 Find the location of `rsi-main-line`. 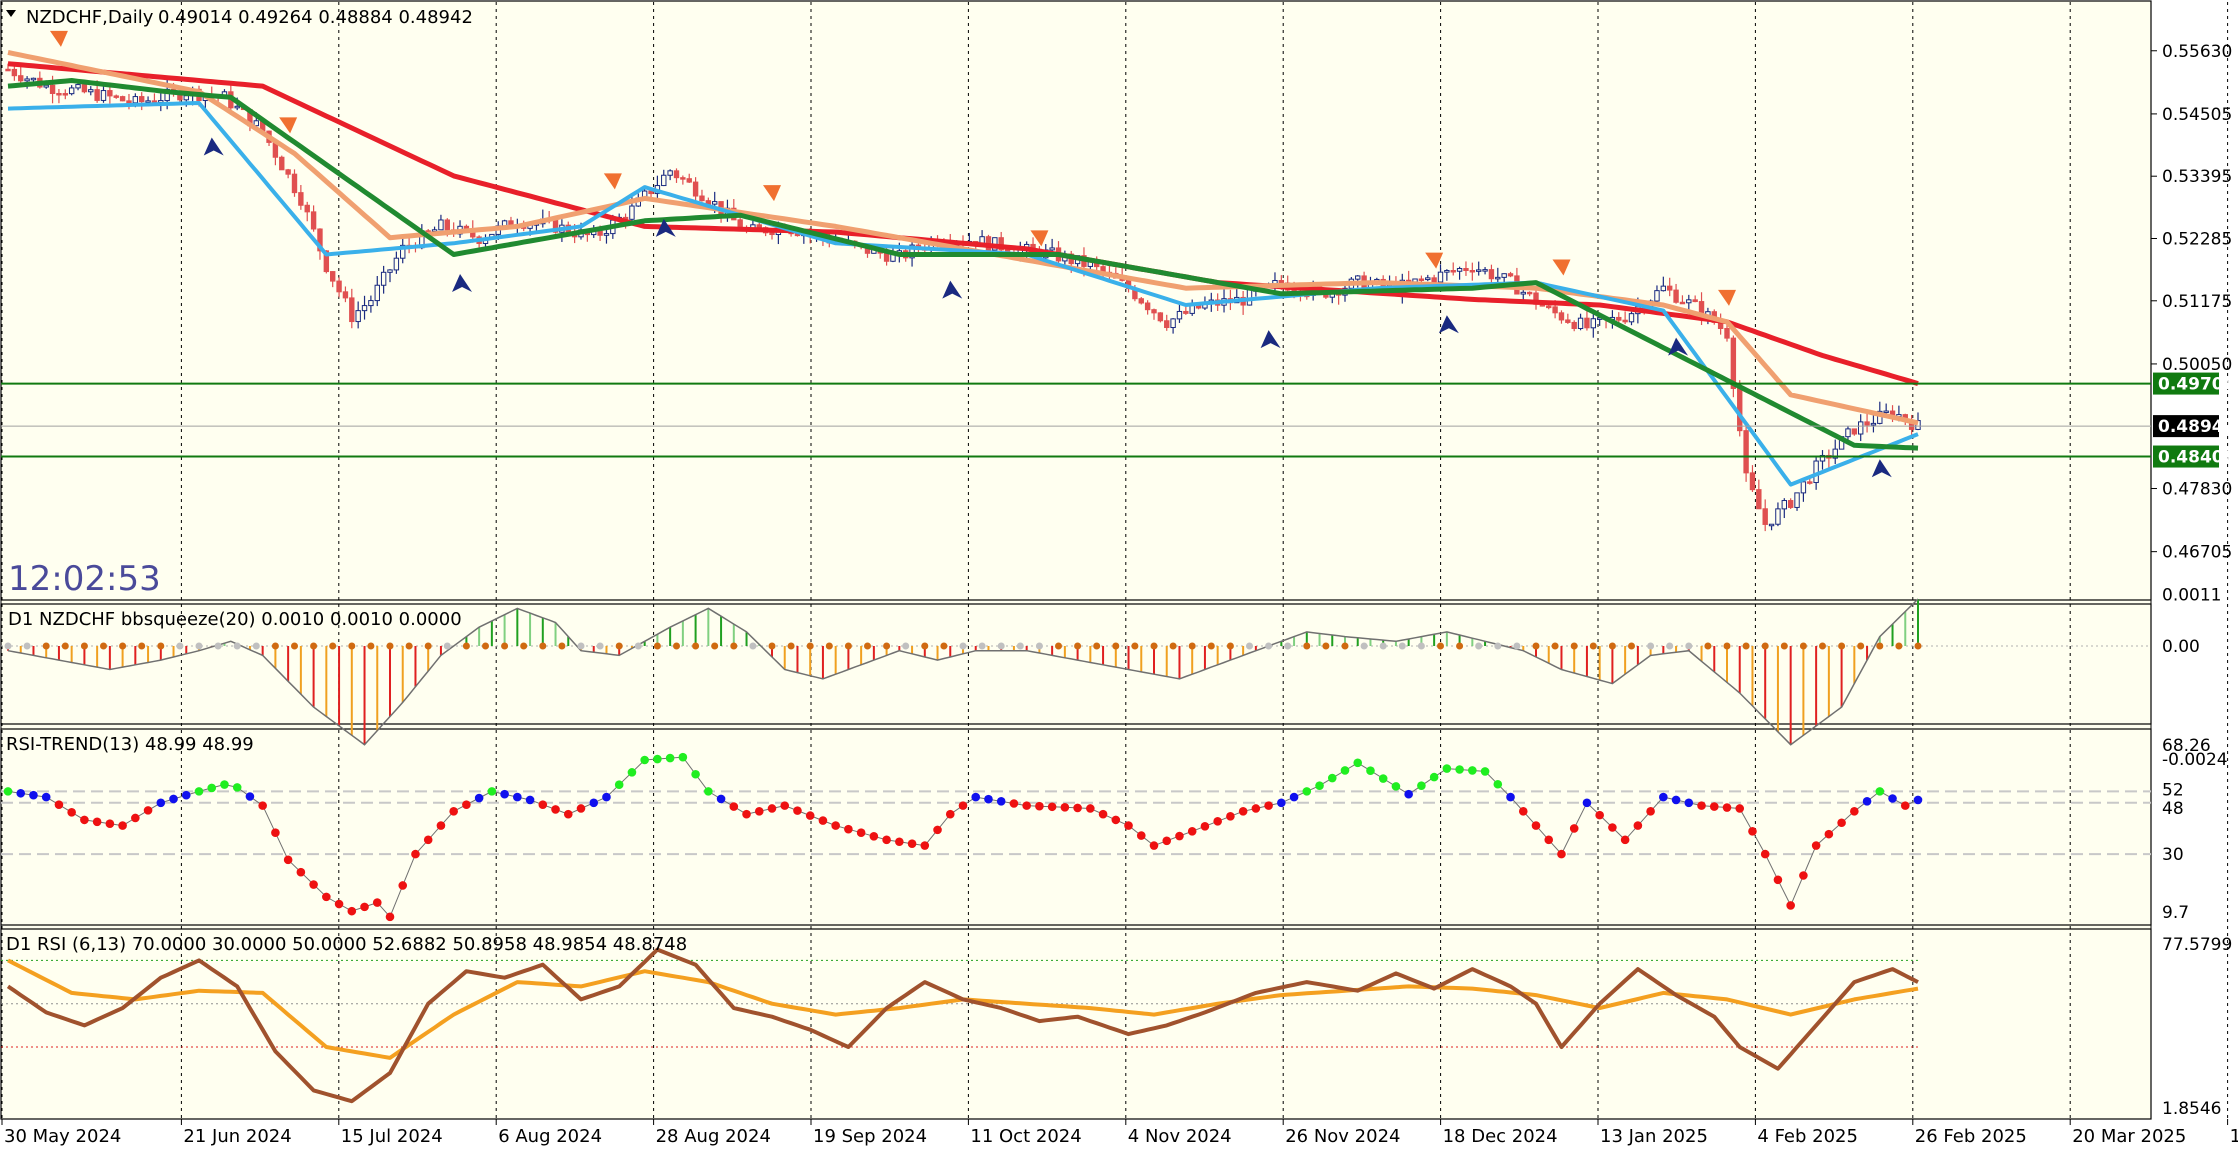

rsi-main-line is located at coordinates (962, 1025).